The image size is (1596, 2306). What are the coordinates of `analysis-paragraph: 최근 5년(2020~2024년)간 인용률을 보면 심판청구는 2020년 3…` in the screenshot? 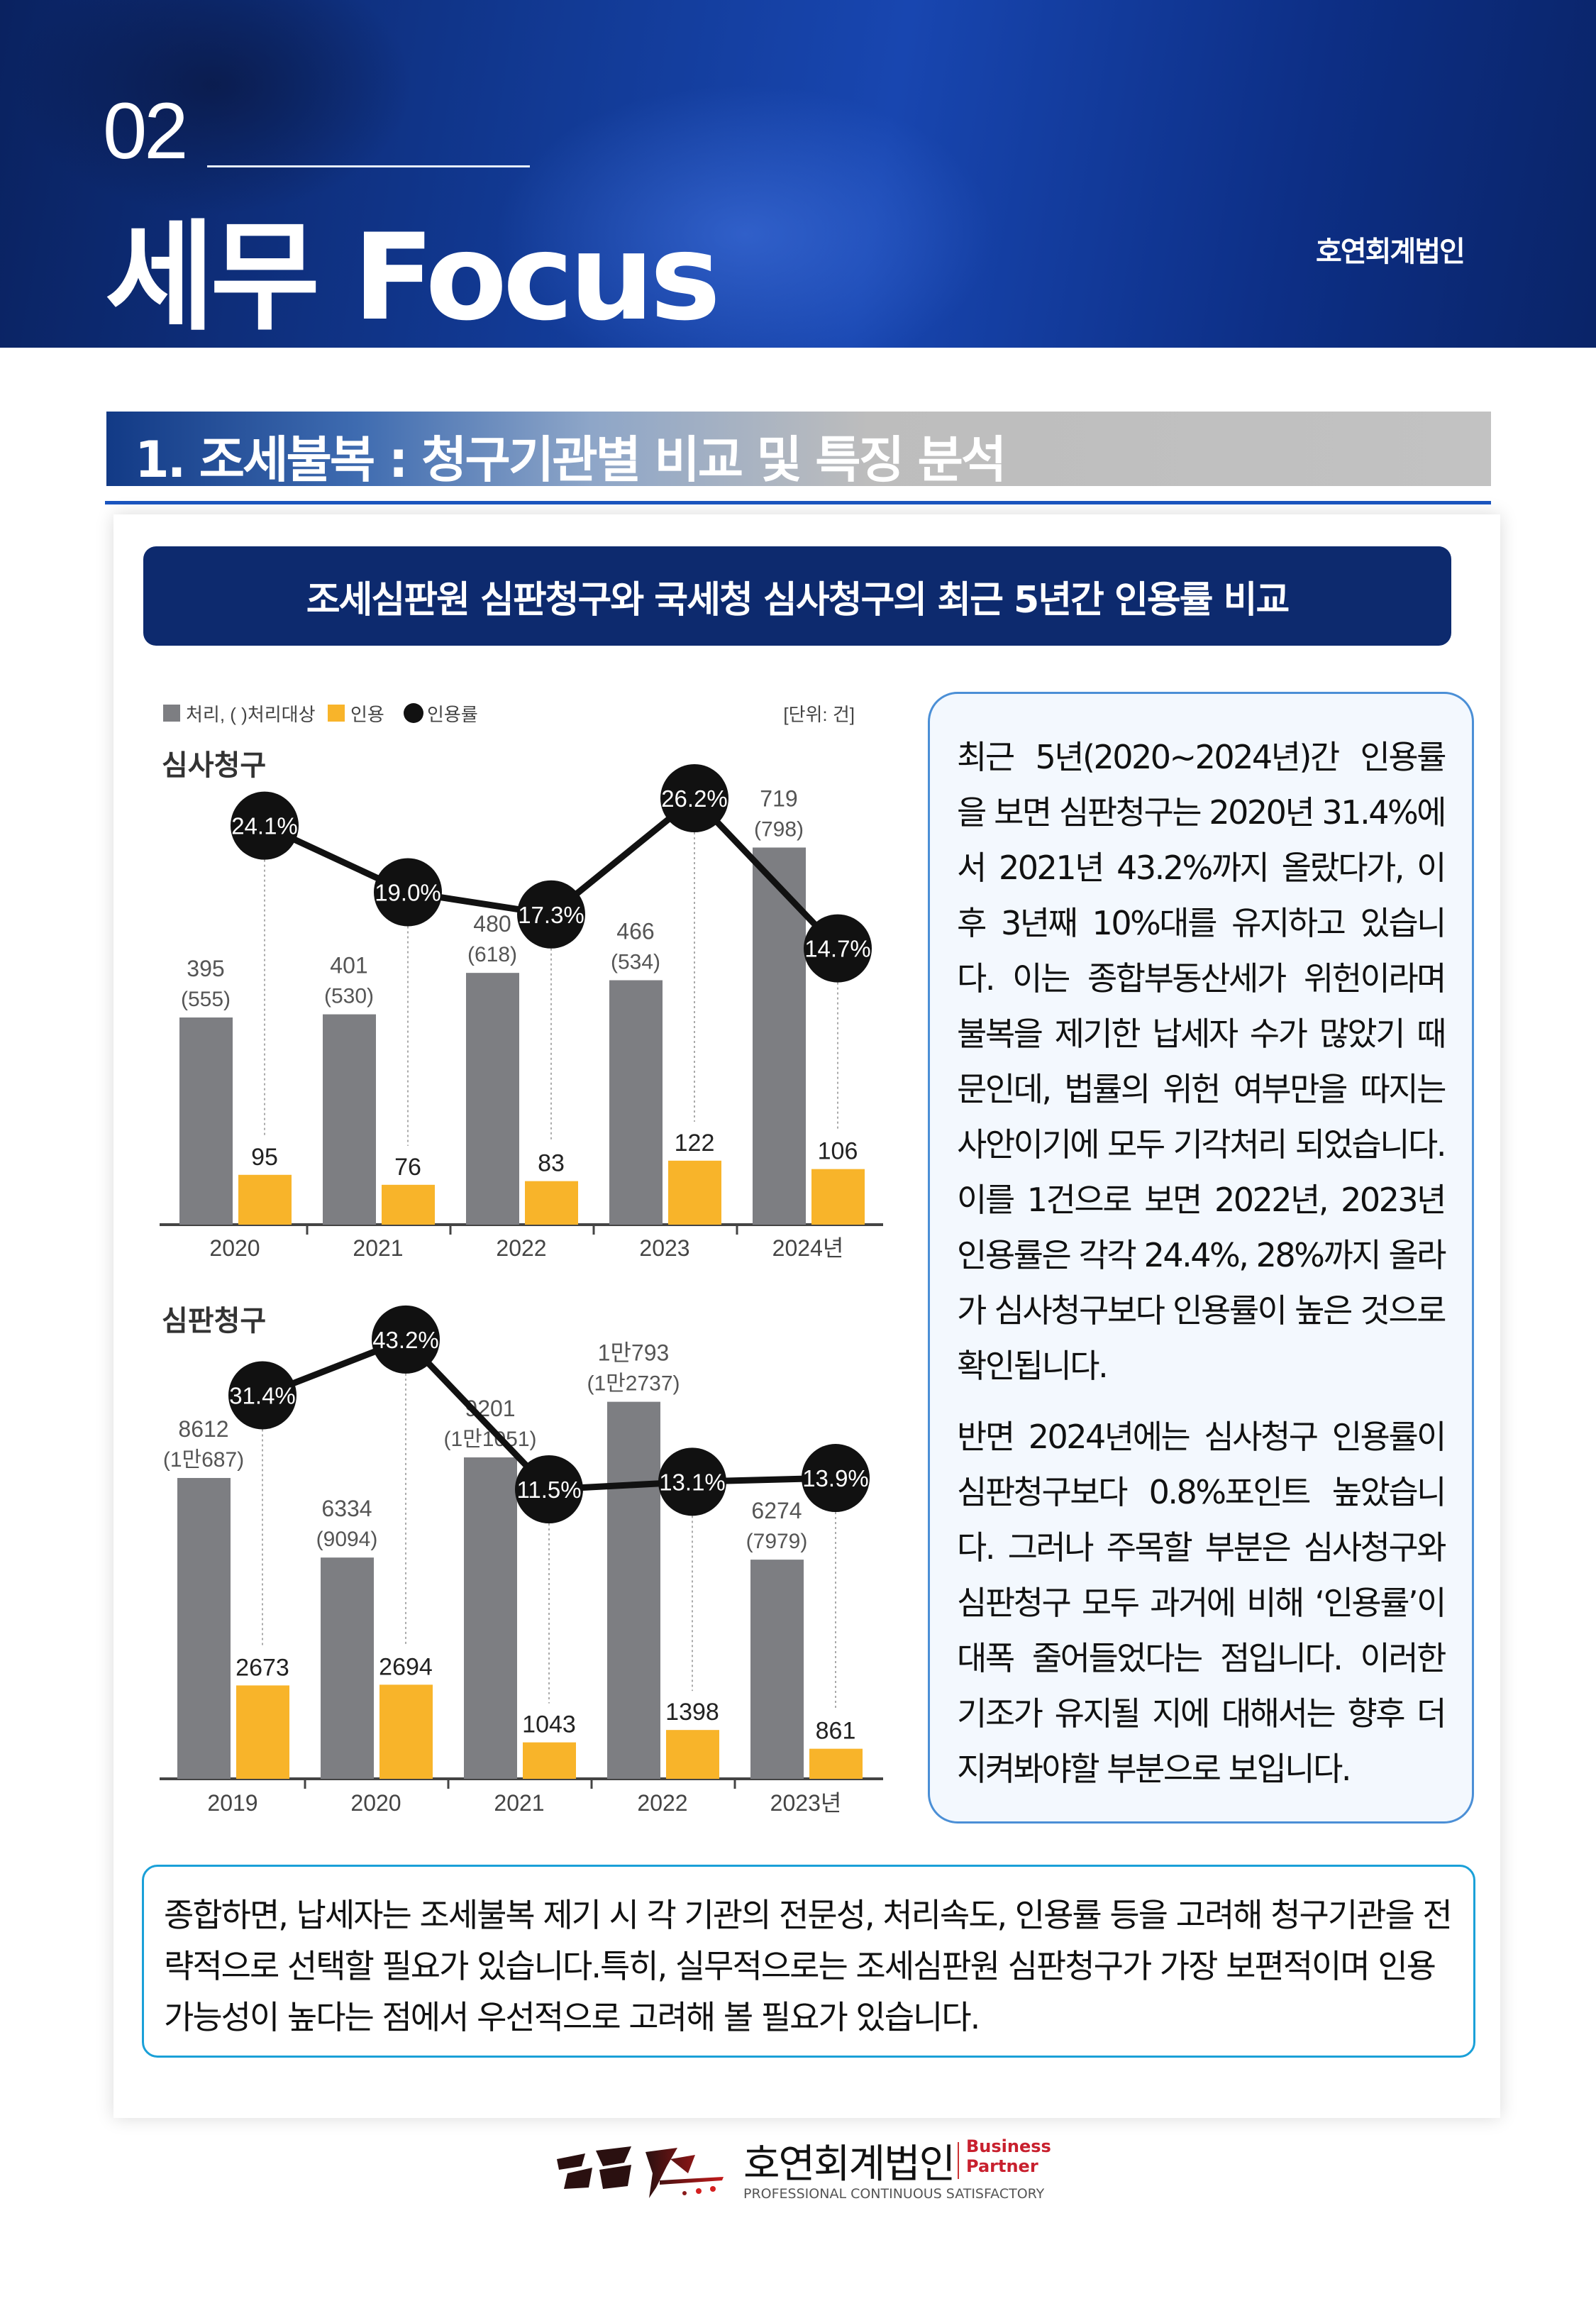 It's located at (1202, 1061).